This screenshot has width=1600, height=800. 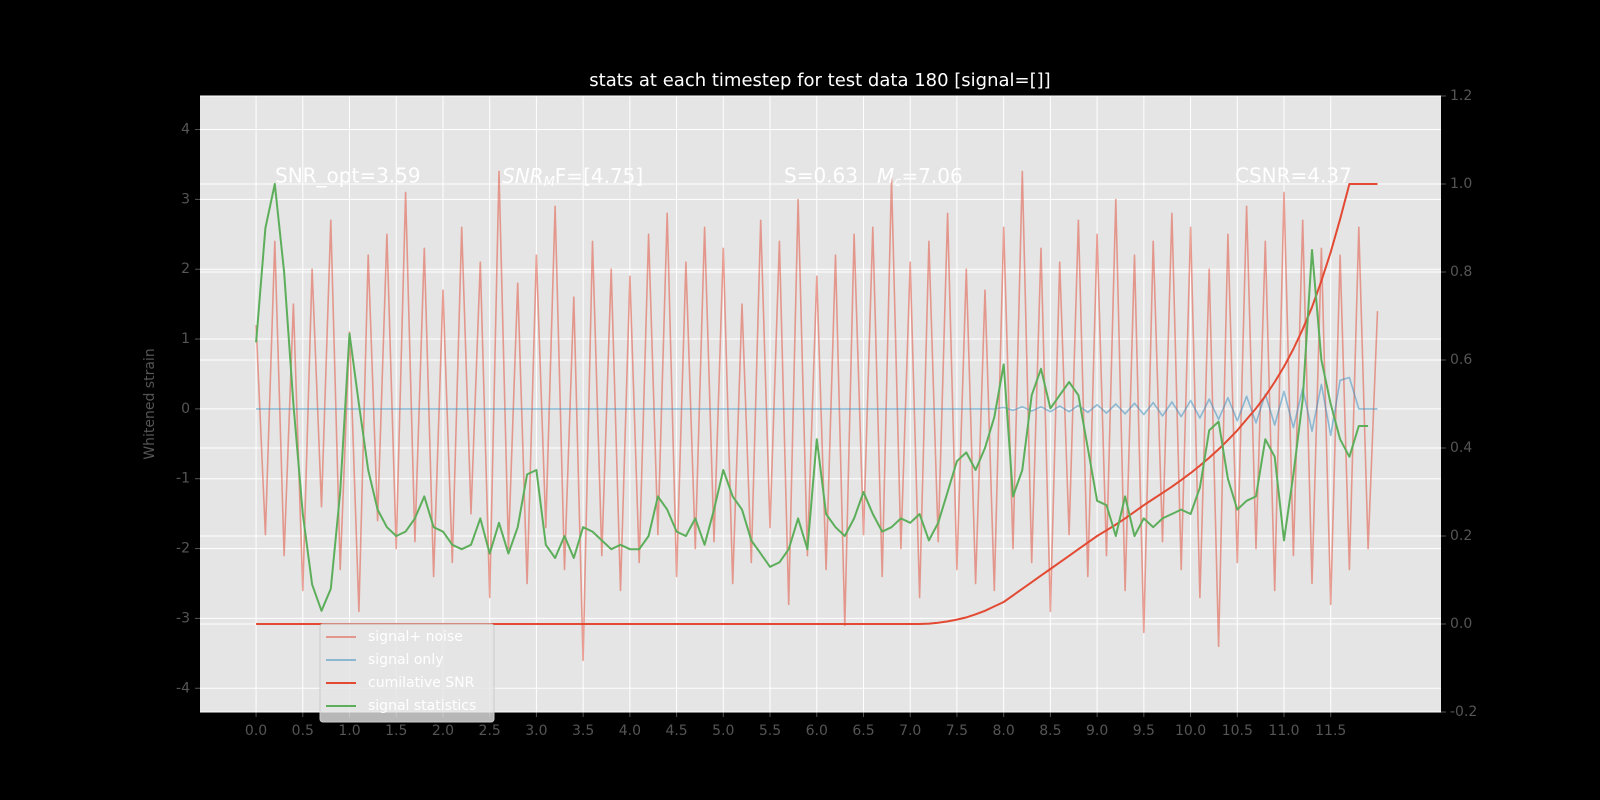 What do you see at coordinates (303, 731) in the screenshot?
I see `x-tick-label: 0.5` at bounding box center [303, 731].